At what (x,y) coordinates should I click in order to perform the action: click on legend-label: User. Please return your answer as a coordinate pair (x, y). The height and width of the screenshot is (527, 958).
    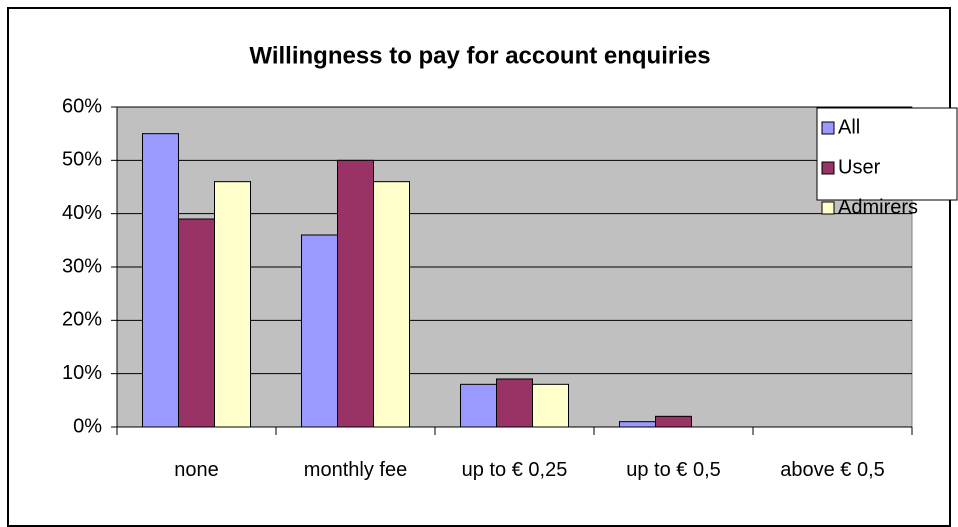
    Looking at the image, I should click on (859, 167).